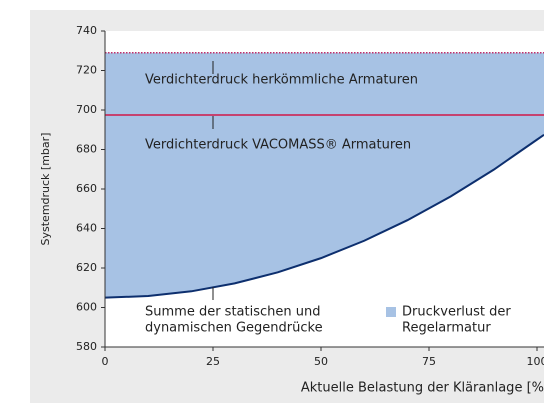 The height and width of the screenshot is (403, 544). I want to click on y-tick-label: 660, so click(86, 188).